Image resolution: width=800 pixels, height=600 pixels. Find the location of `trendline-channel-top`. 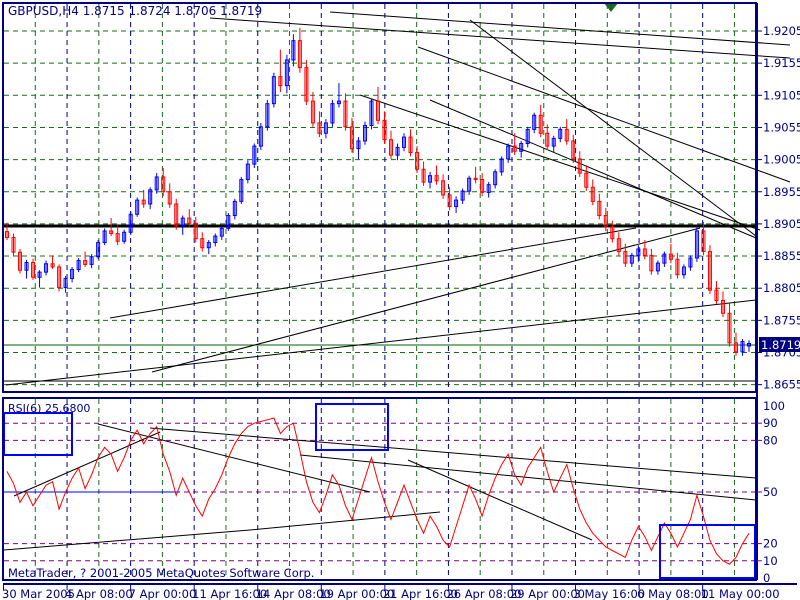

trendline-channel-top is located at coordinates (560, 162).